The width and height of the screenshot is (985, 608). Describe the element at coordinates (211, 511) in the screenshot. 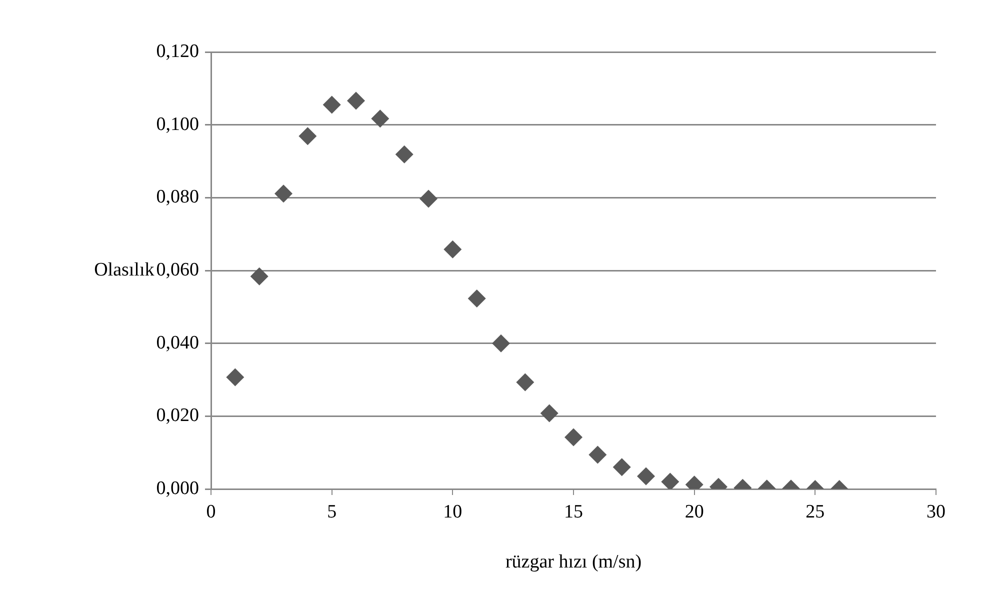

I see `x-tick-label: 0` at that location.